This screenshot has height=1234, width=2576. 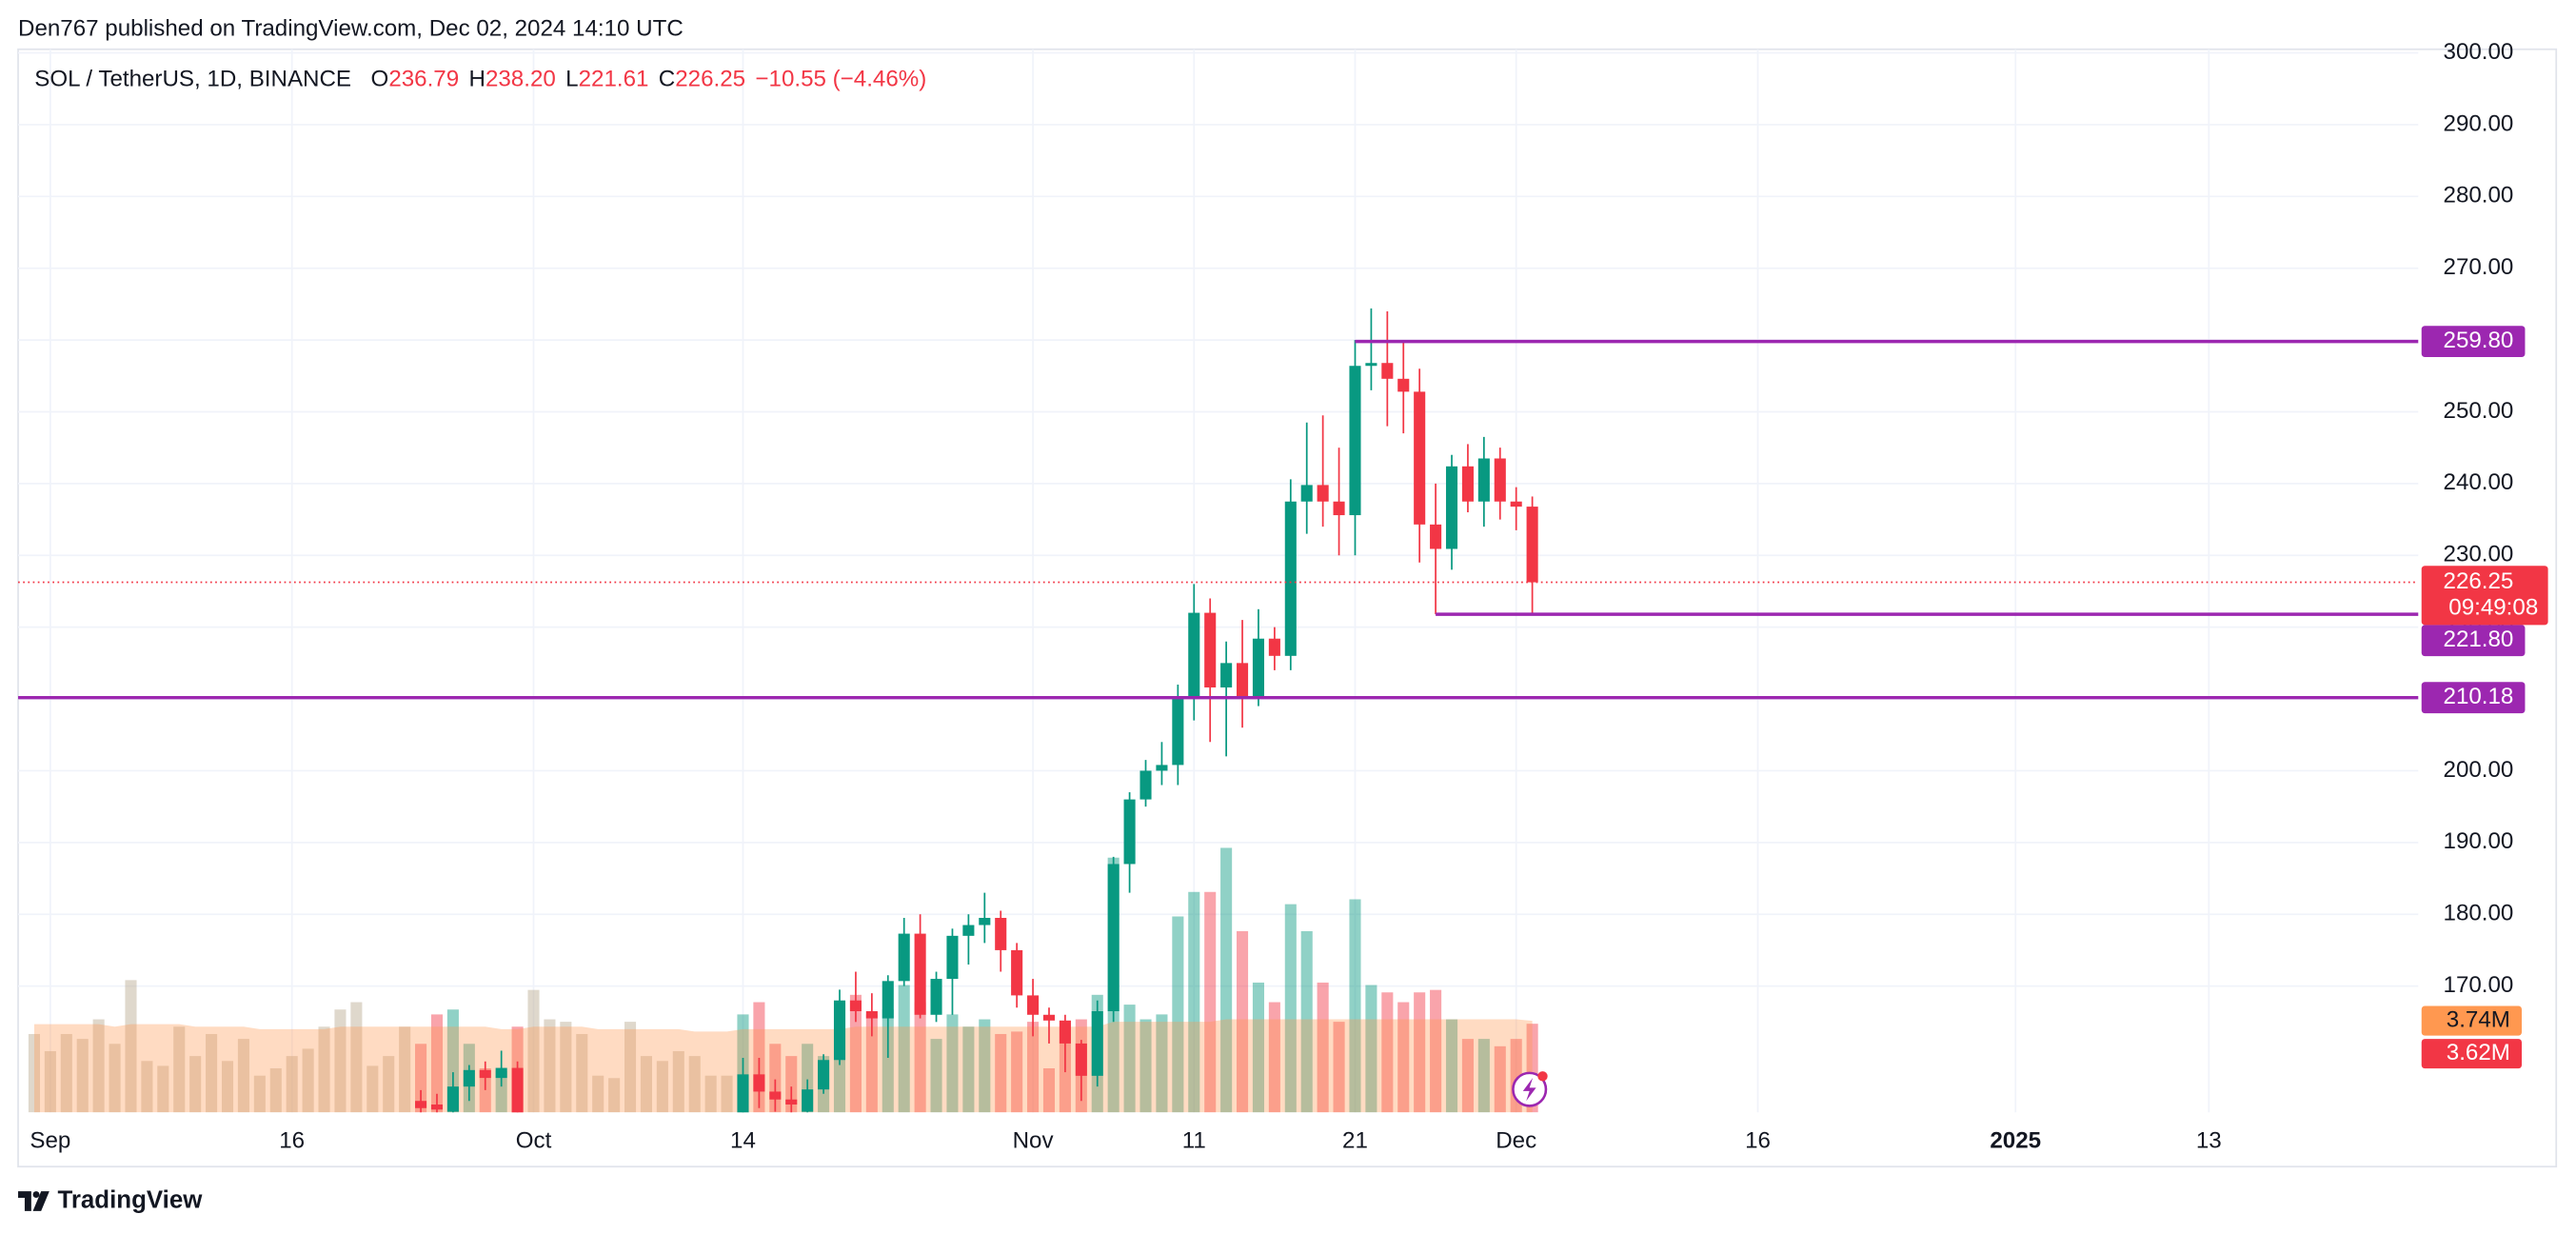 What do you see at coordinates (2479, 913) in the screenshot?
I see `y-tick-label: 180.00` at bounding box center [2479, 913].